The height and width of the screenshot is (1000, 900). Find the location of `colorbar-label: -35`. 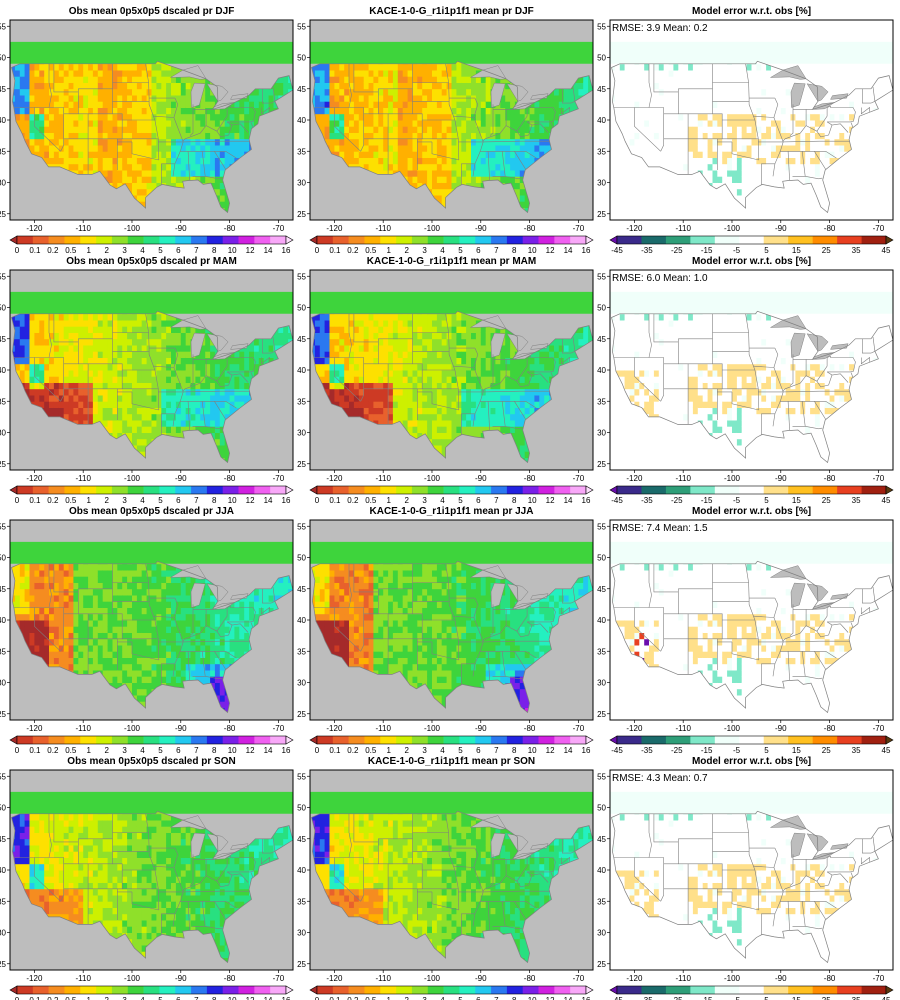

colorbar-label: -35 is located at coordinates (647, 500).